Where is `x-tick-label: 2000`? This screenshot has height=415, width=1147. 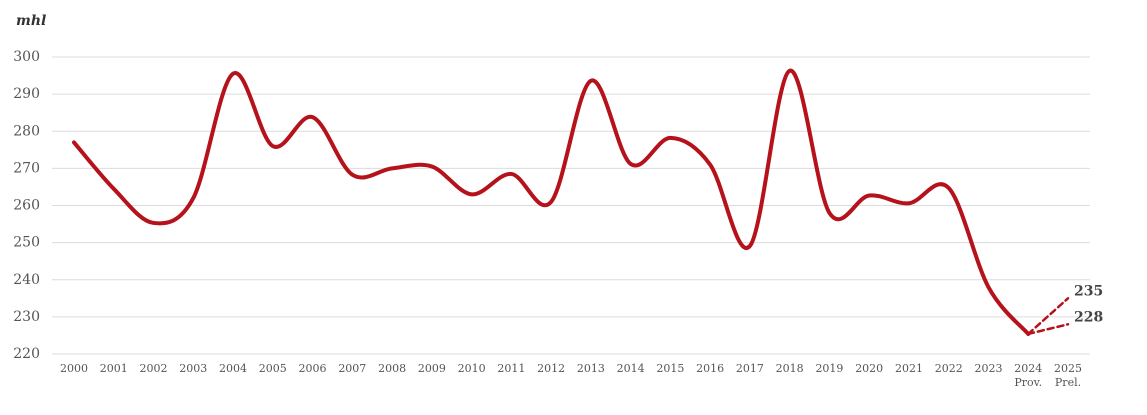
x-tick-label: 2000 is located at coordinates (74, 368).